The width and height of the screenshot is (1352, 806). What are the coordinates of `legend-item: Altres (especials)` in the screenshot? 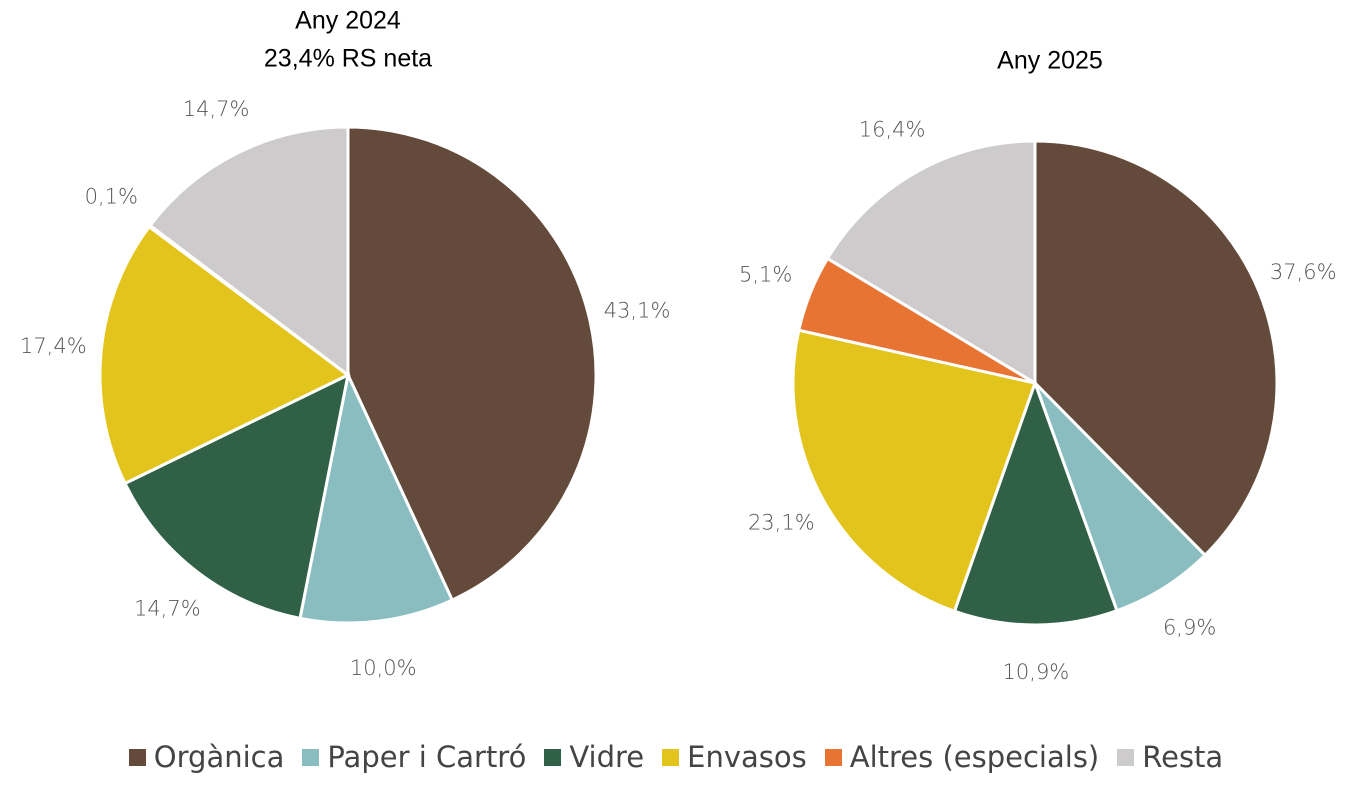 It's located at (962, 757).